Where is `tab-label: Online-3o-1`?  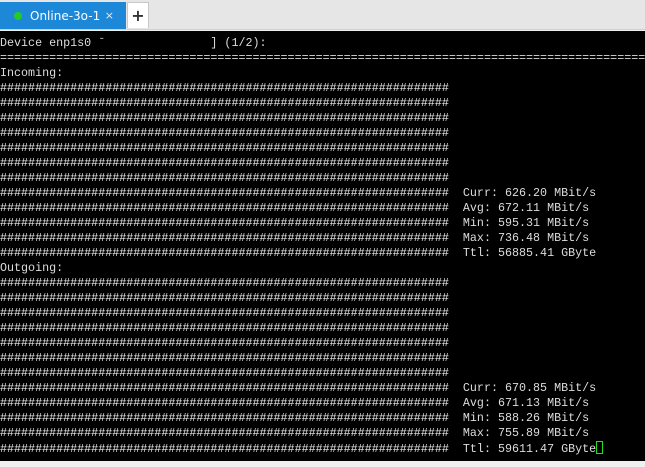
tab-label: Online-3o-1 is located at coordinates (65, 15).